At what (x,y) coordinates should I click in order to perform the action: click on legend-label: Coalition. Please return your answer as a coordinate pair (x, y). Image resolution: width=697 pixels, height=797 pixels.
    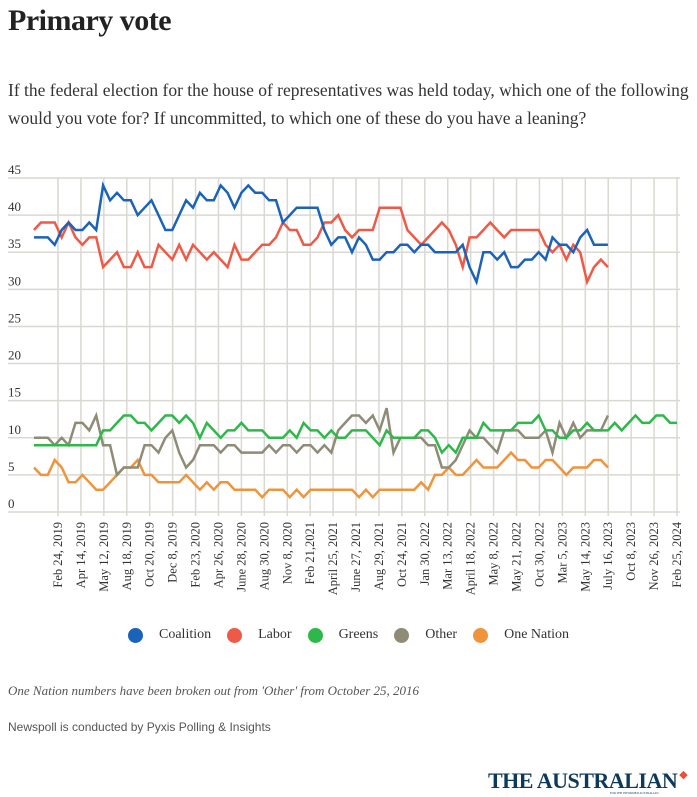
    Looking at the image, I should click on (185, 634).